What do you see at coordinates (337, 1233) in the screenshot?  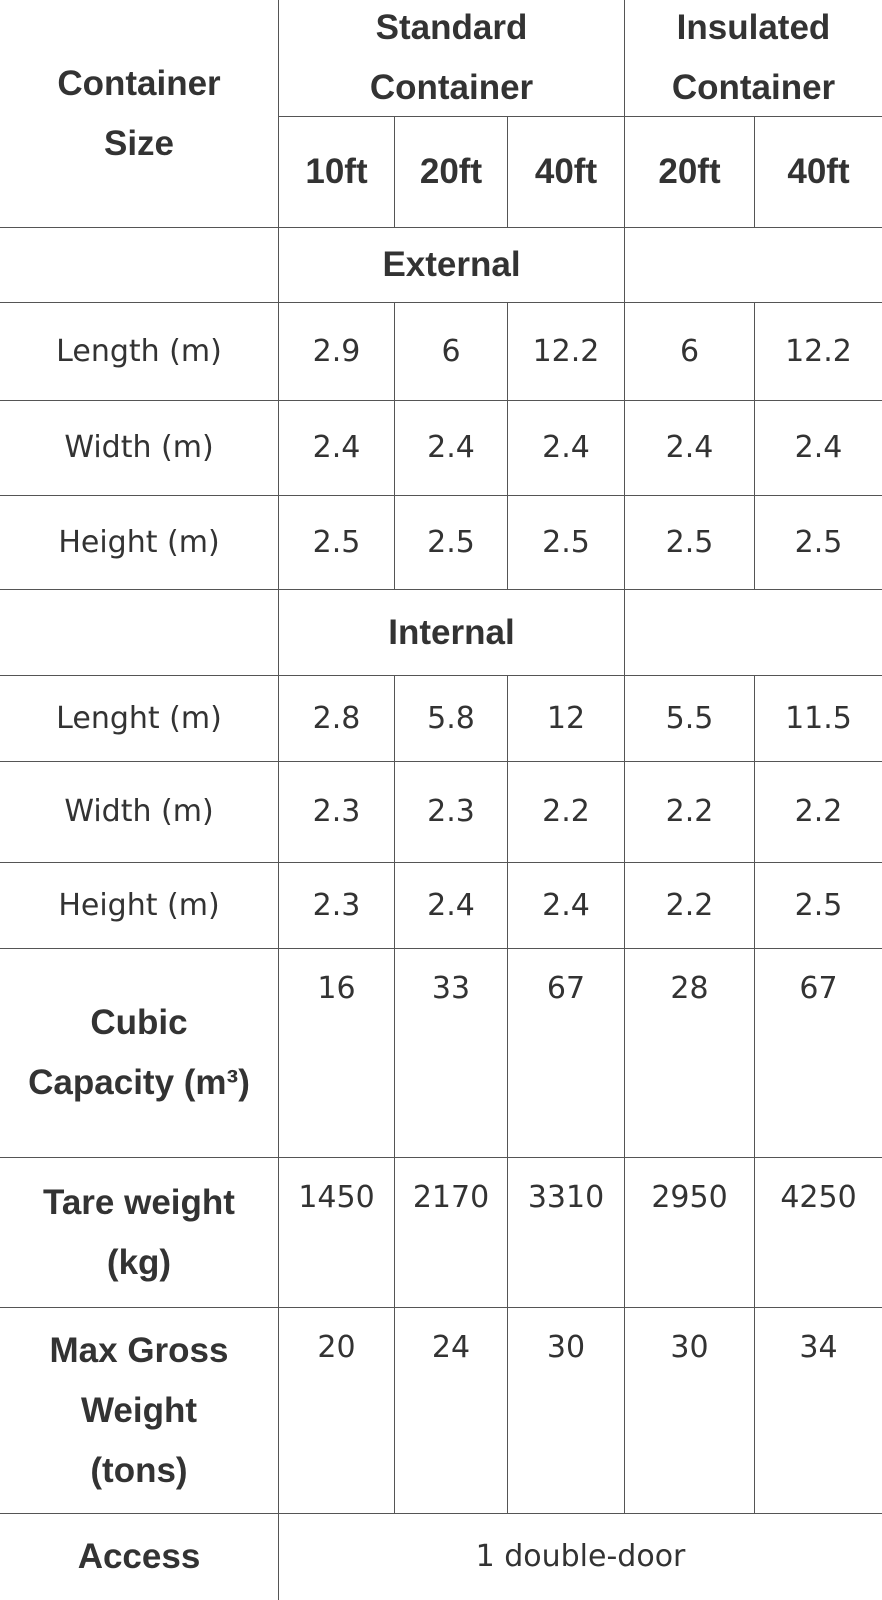 I see `value-cell: 1450` at bounding box center [337, 1233].